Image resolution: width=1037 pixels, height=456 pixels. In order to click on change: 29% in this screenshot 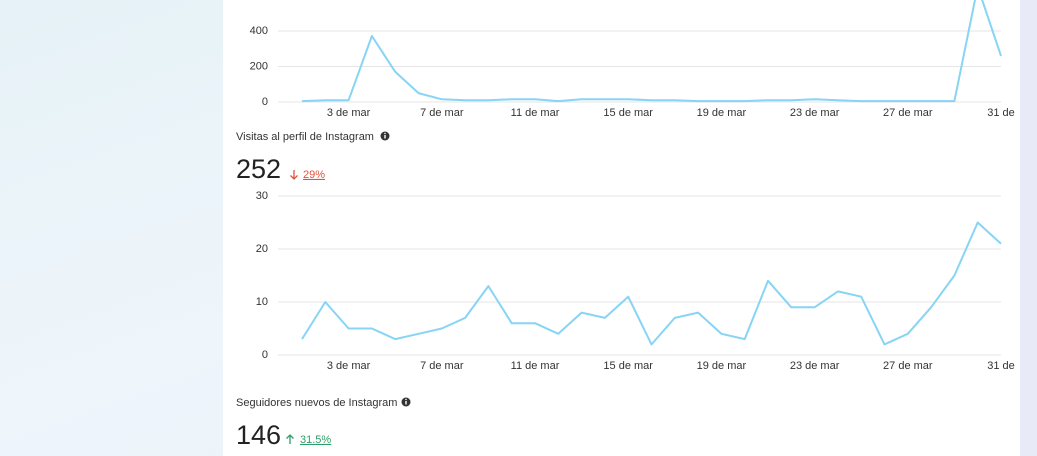, I will do `click(314, 175)`.